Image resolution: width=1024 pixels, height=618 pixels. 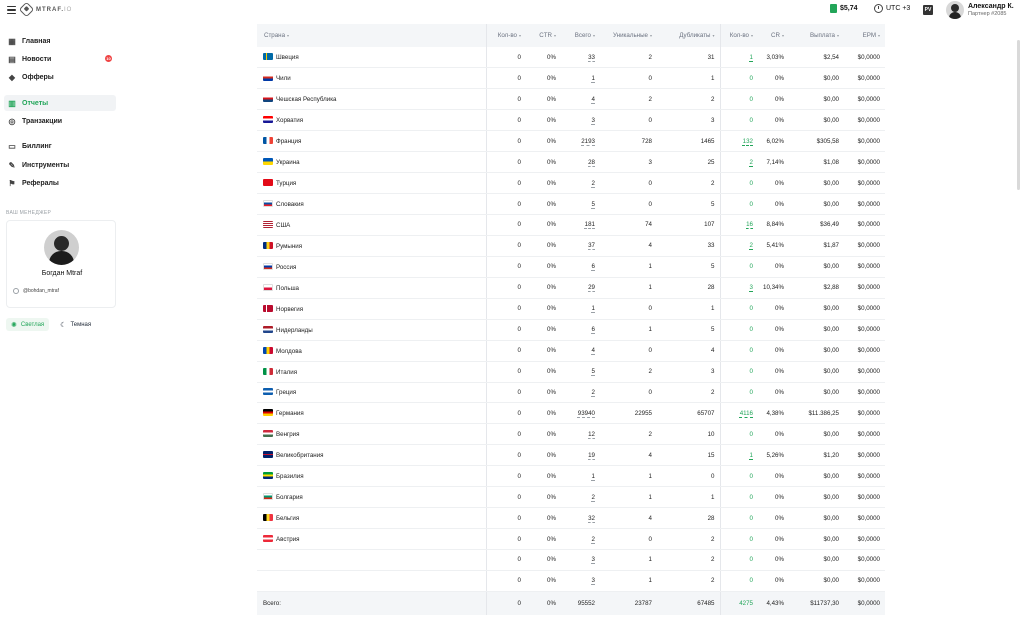 What do you see at coordinates (60, 146) in the screenshot?
I see `sidebar-item-5: ▭ Биллинг` at bounding box center [60, 146].